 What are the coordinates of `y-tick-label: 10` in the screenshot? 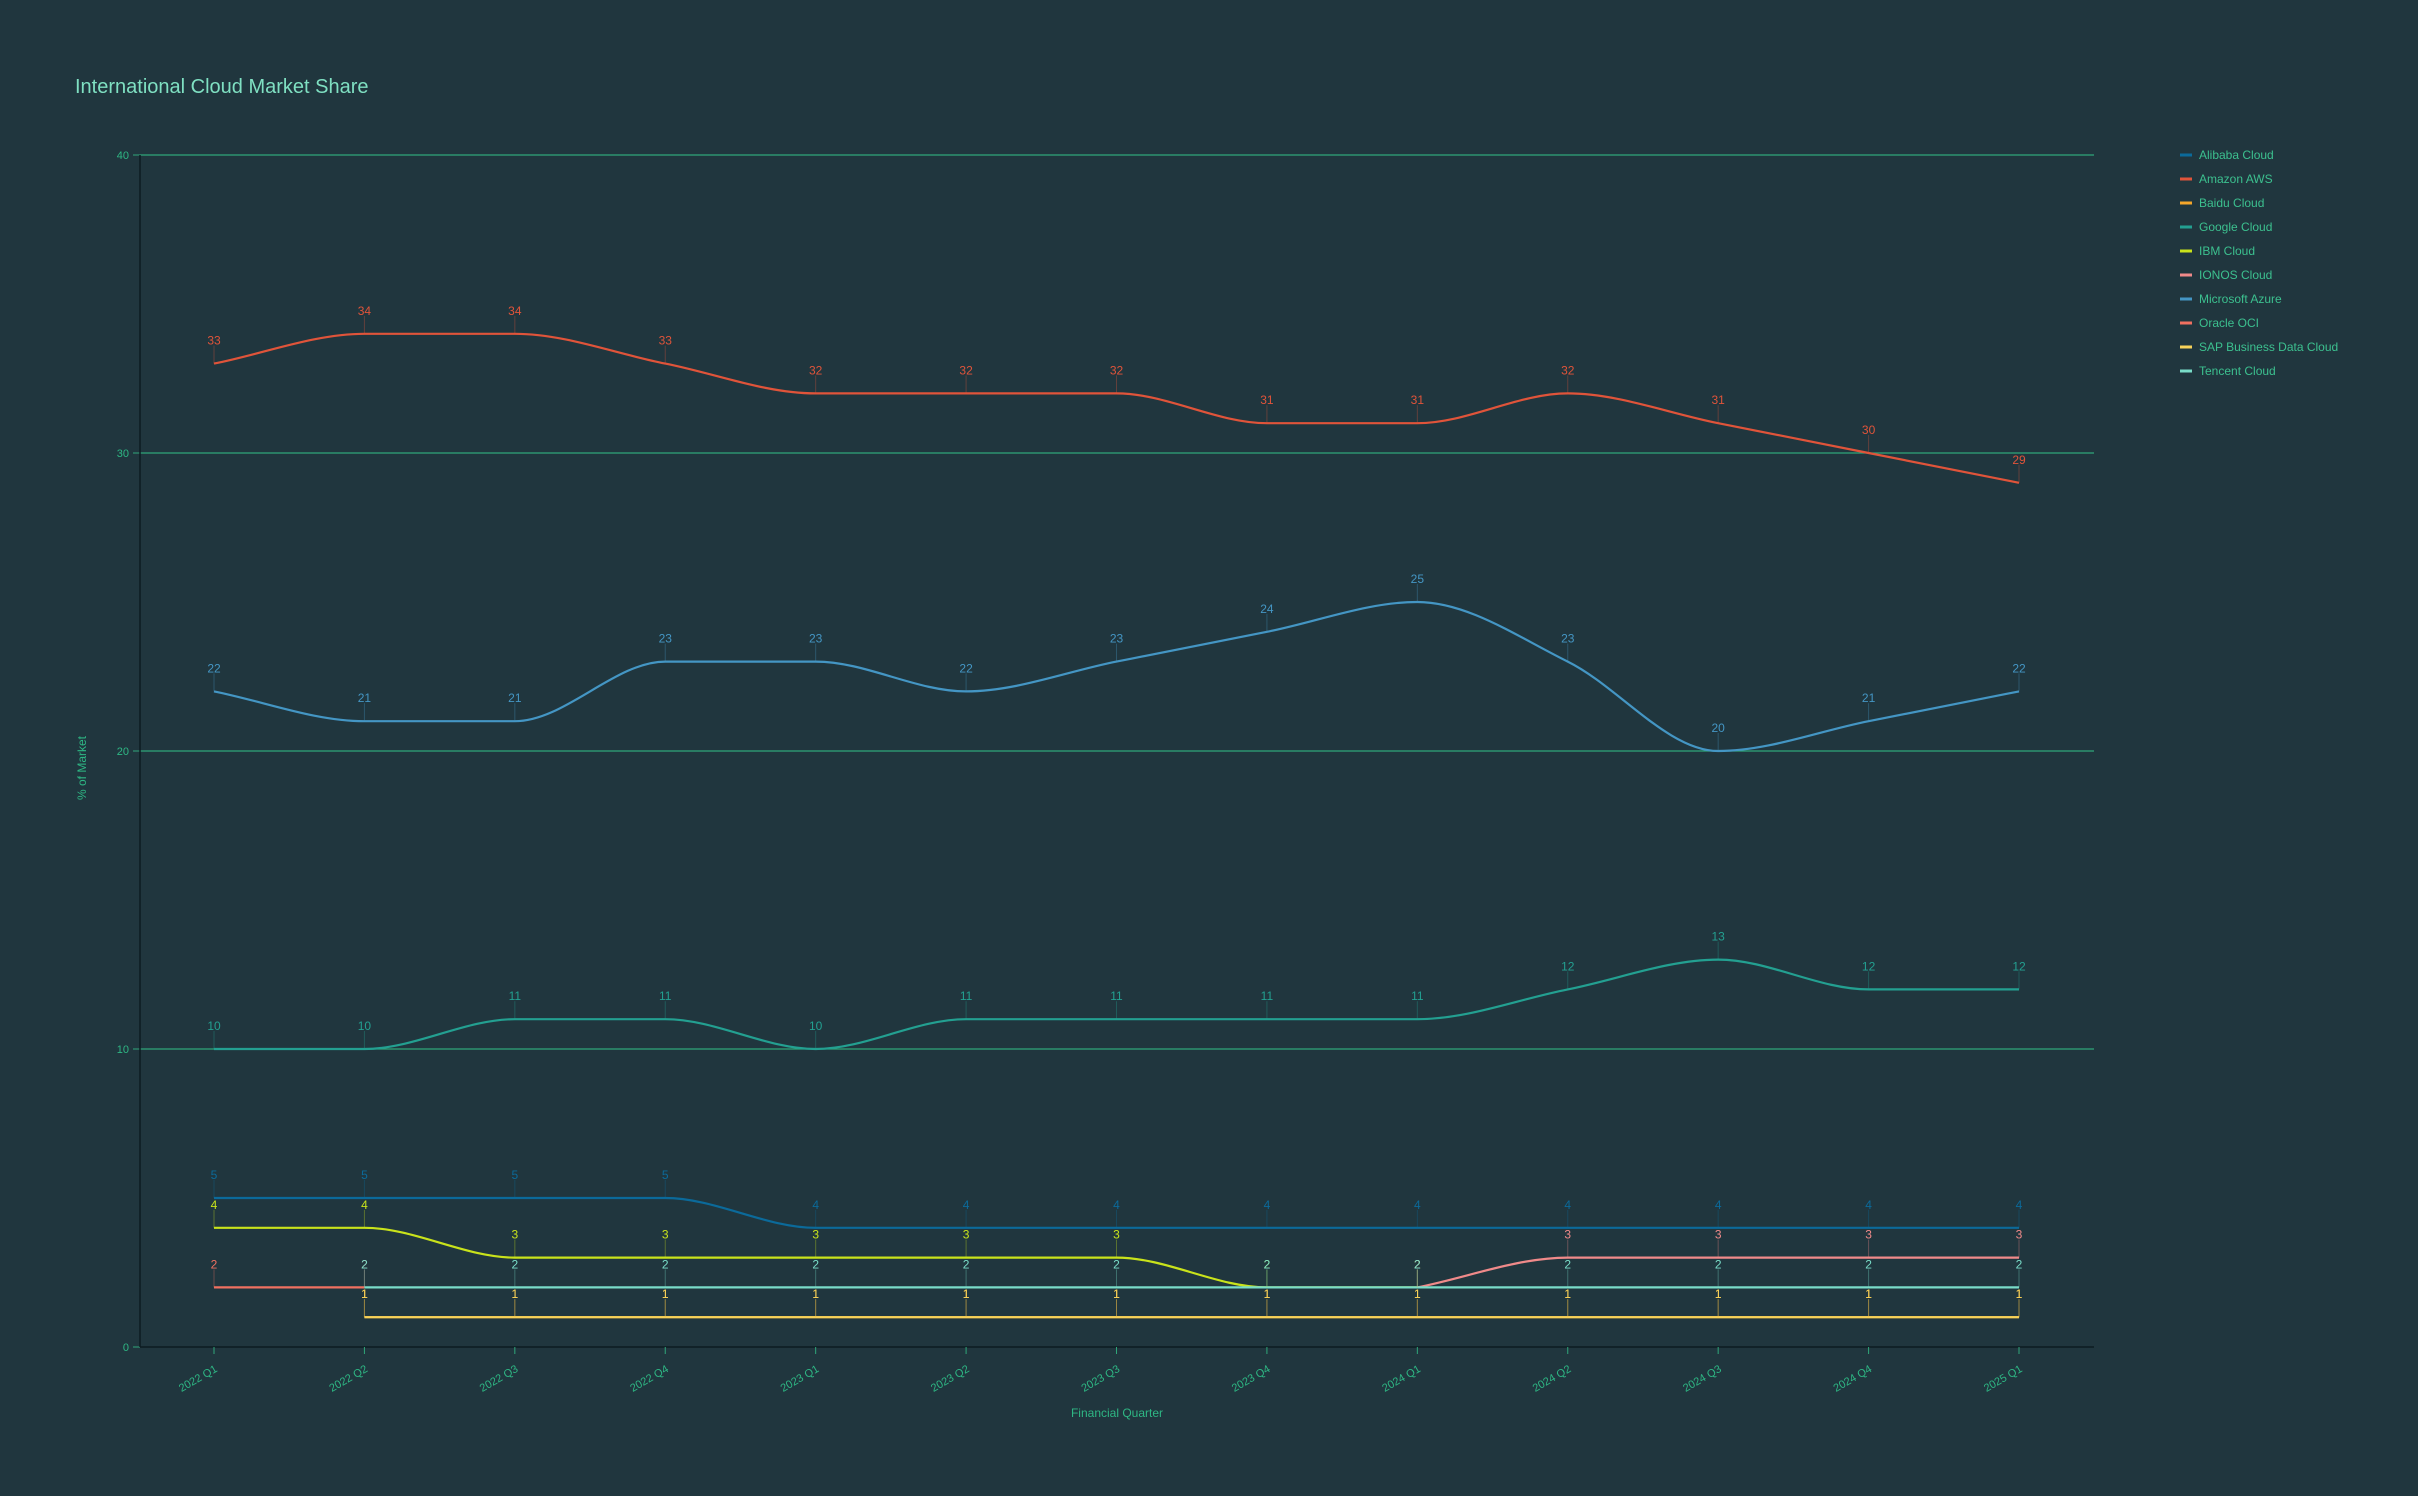 It's located at (123, 1050).